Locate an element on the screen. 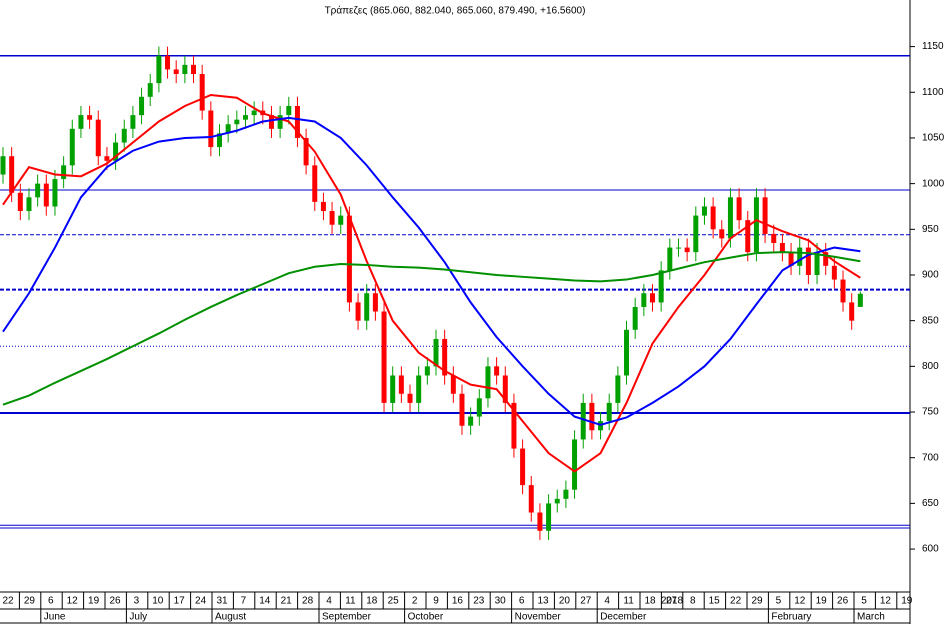  x-tick-label: 14 is located at coordinates (265, 601).